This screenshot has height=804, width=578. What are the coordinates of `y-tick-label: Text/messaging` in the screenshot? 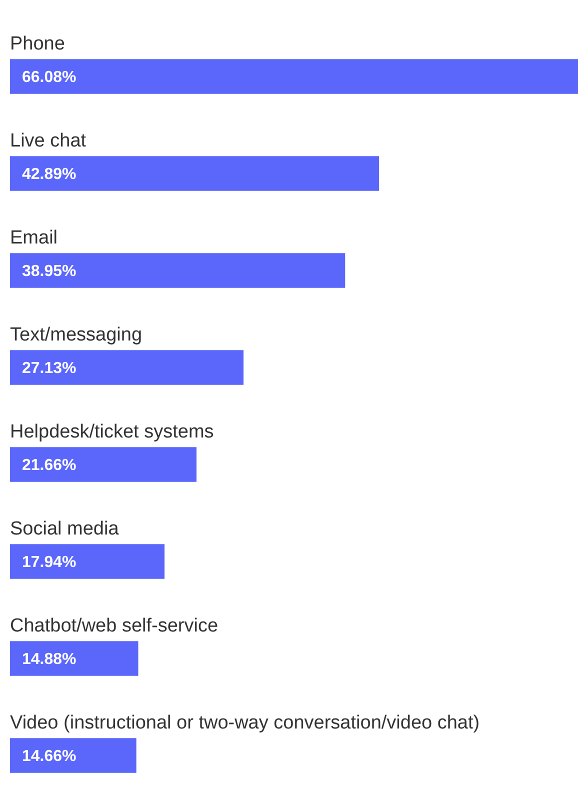 It's located at (76, 335).